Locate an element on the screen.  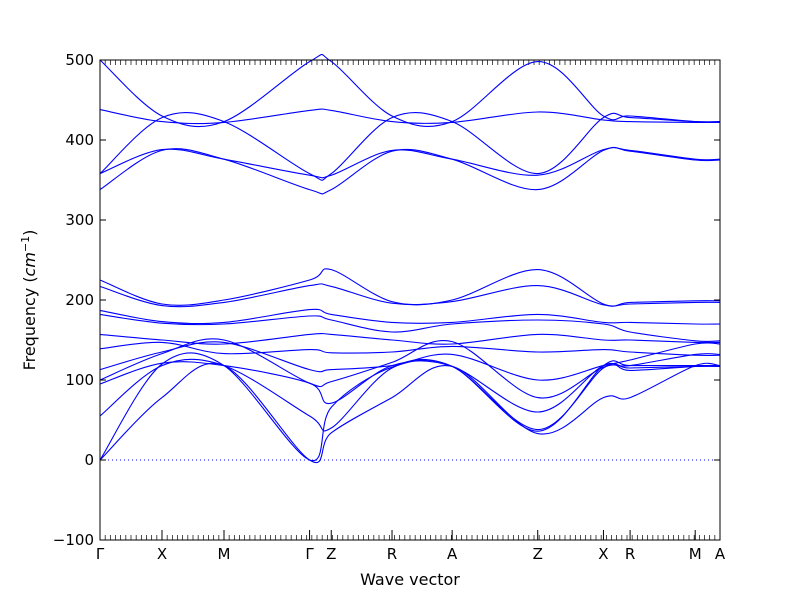
y-tick-label: 200 is located at coordinates (79, 300).